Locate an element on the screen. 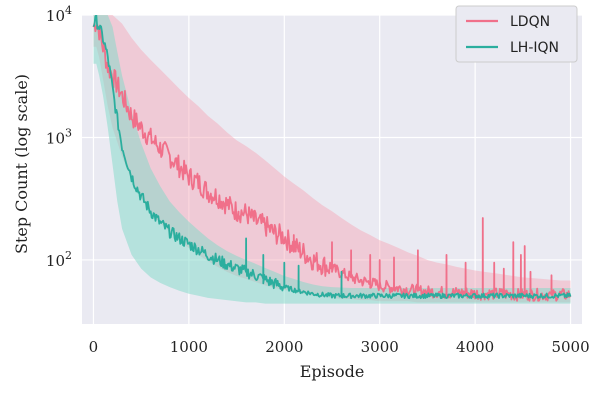 The image size is (594, 414). x-tick-label: 5000 is located at coordinates (570, 347).